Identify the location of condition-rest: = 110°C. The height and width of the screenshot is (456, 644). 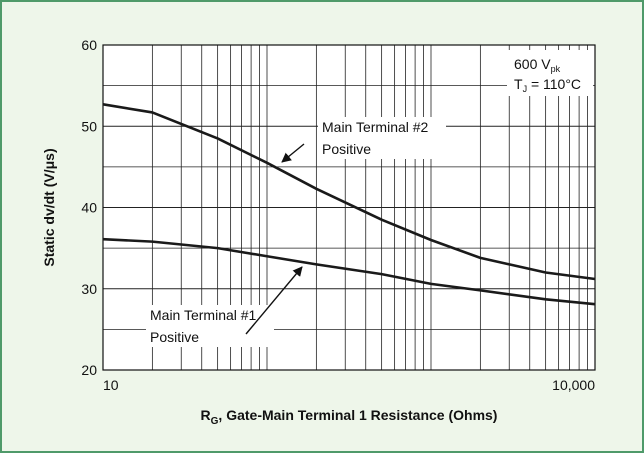
(554, 84).